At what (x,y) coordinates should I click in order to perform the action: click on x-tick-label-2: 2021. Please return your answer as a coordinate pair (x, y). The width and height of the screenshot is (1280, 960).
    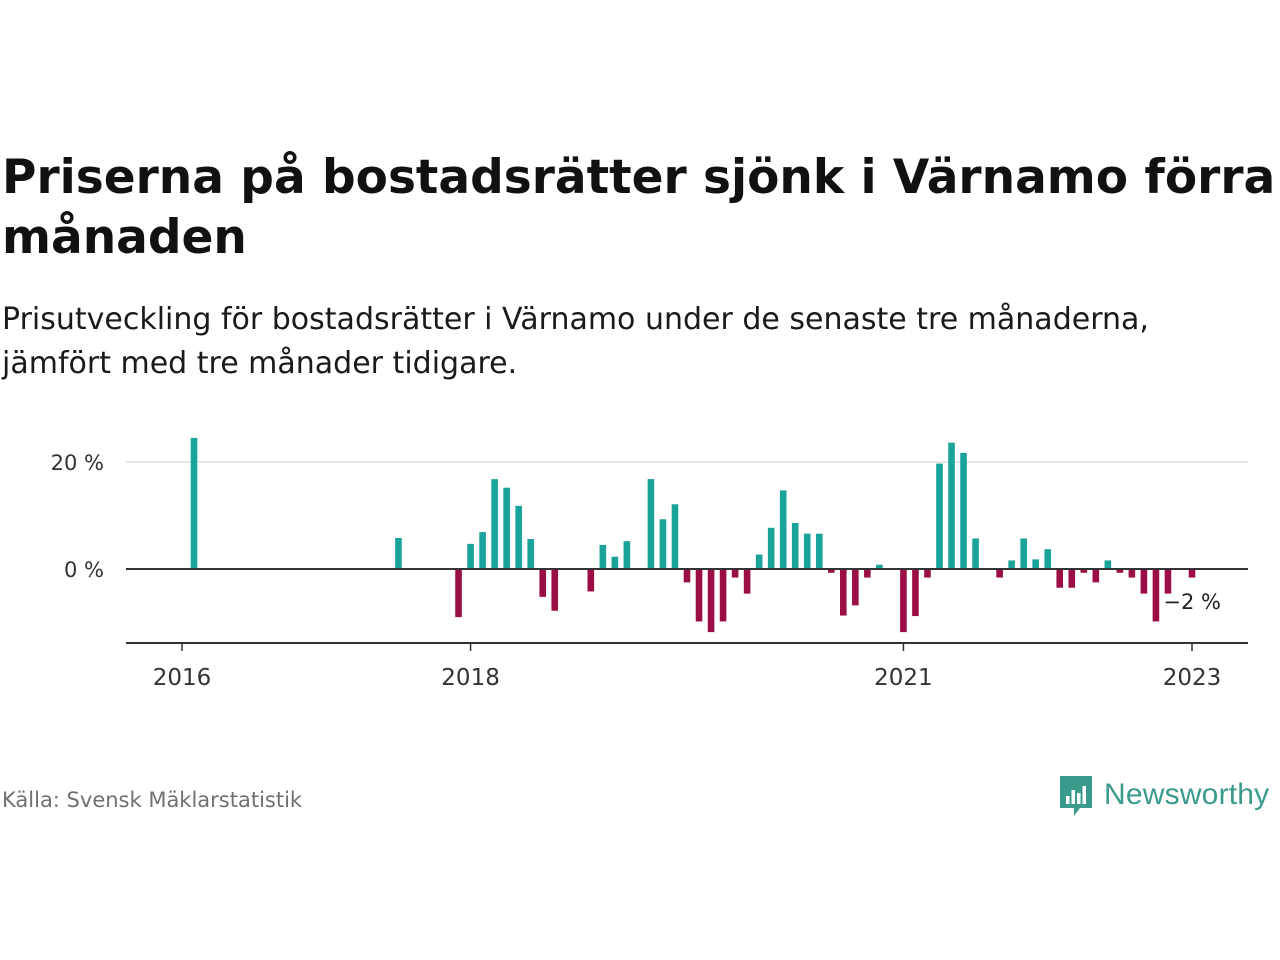
    Looking at the image, I should click on (903, 678).